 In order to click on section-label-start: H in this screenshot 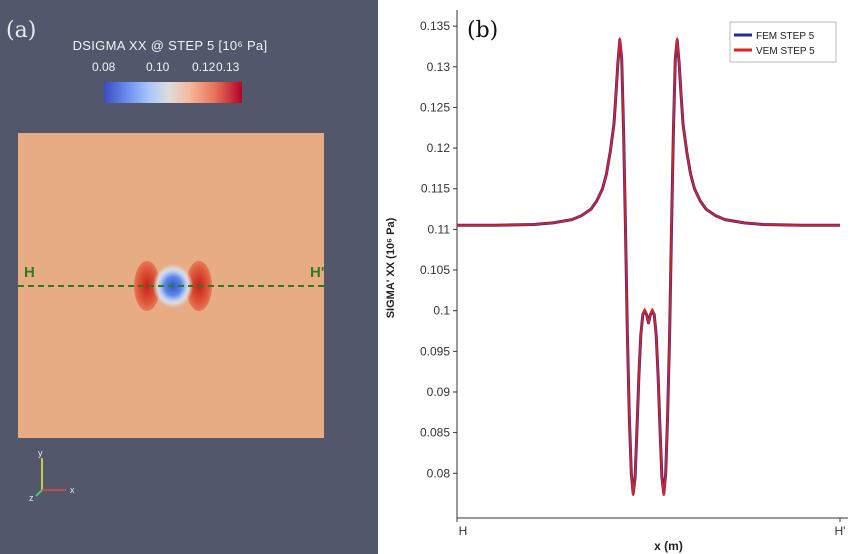, I will do `click(29, 272)`.